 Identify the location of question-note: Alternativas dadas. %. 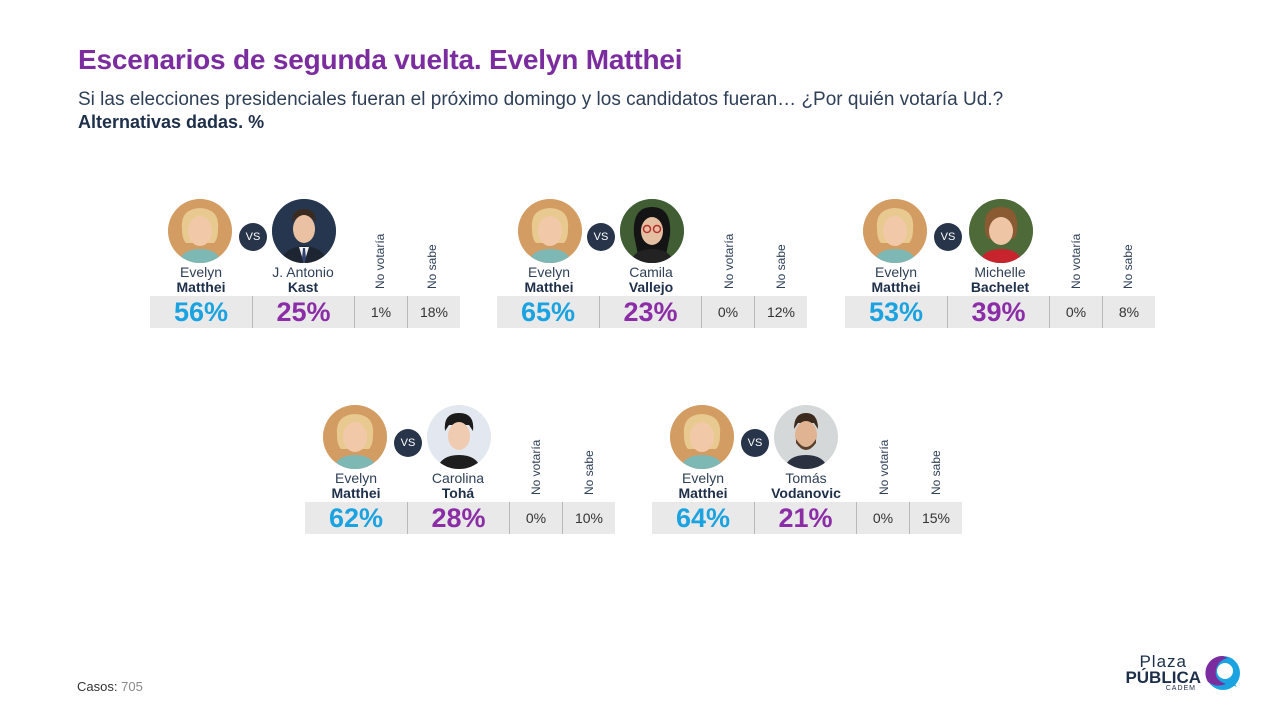
(171, 122).